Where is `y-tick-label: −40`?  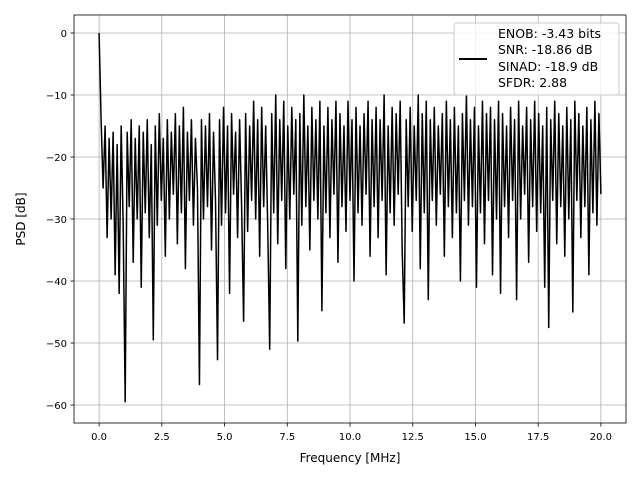
y-tick-label: −40 is located at coordinates (56, 282).